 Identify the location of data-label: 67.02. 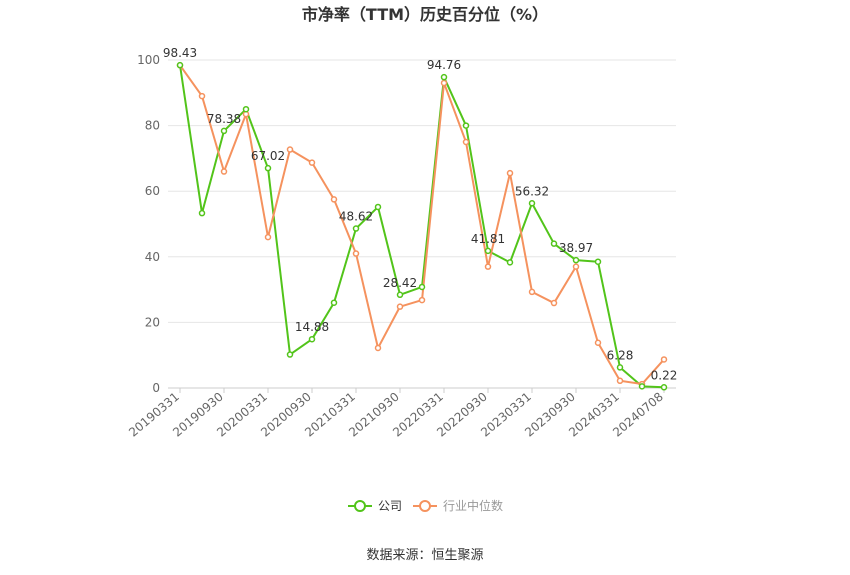
(268, 156).